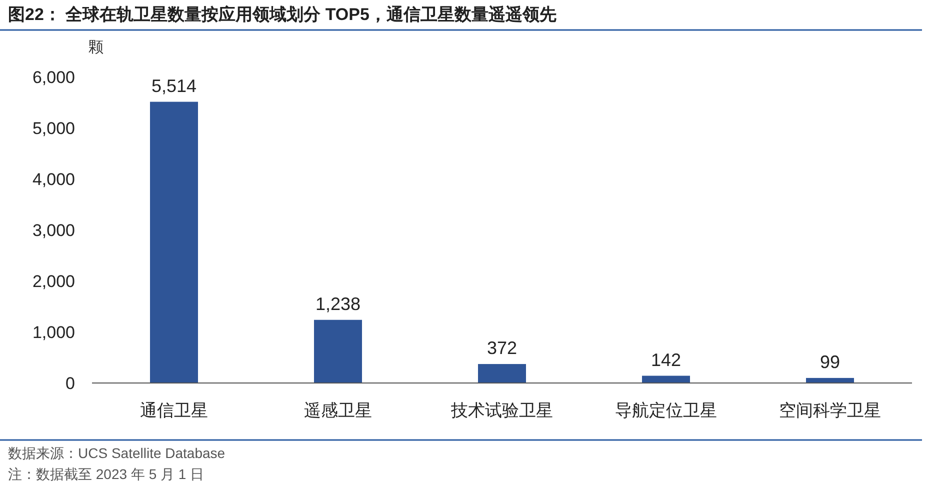  I want to click on x-tick-label: 通信卫星, so click(174, 410).